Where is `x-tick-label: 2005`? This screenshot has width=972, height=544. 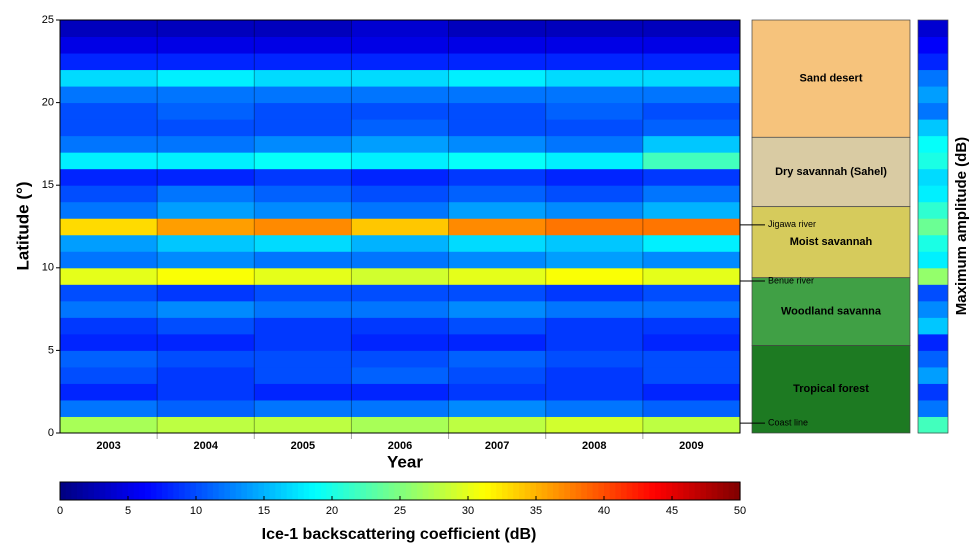 x-tick-label: 2005 is located at coordinates (303, 446).